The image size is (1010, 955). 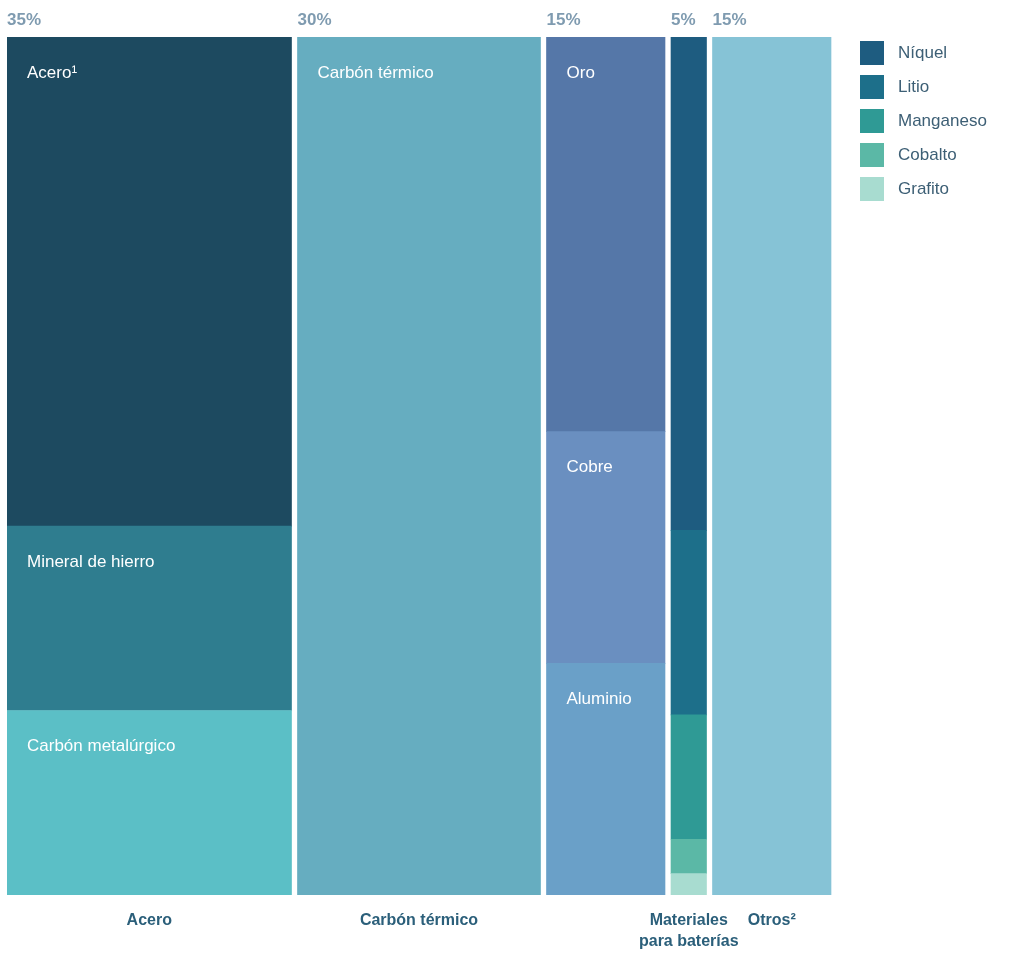 I want to click on text: 30%, so click(x=314, y=20).